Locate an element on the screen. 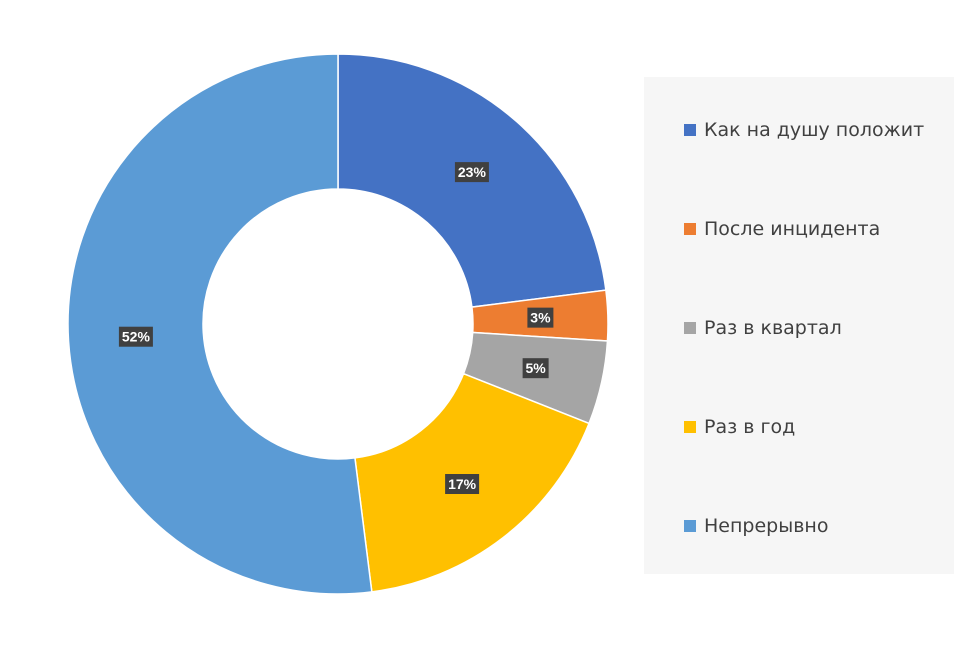 The image size is (969, 651). data-label-text: 23% is located at coordinates (472, 172).